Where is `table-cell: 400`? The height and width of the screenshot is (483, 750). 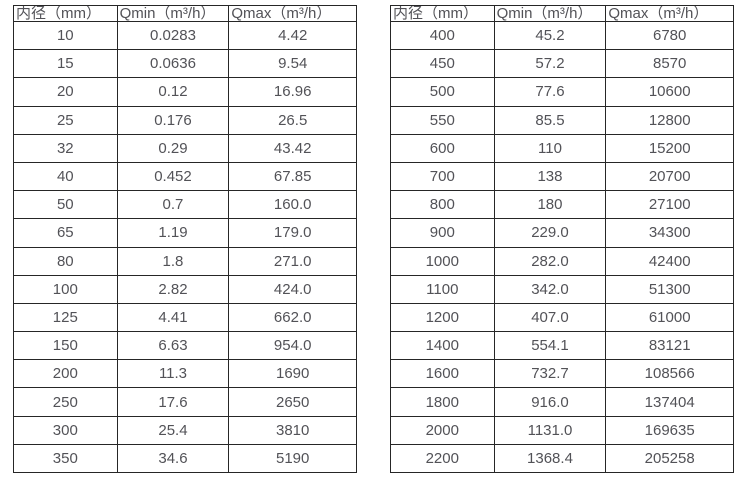
table-cell: 400 is located at coordinates (442, 35).